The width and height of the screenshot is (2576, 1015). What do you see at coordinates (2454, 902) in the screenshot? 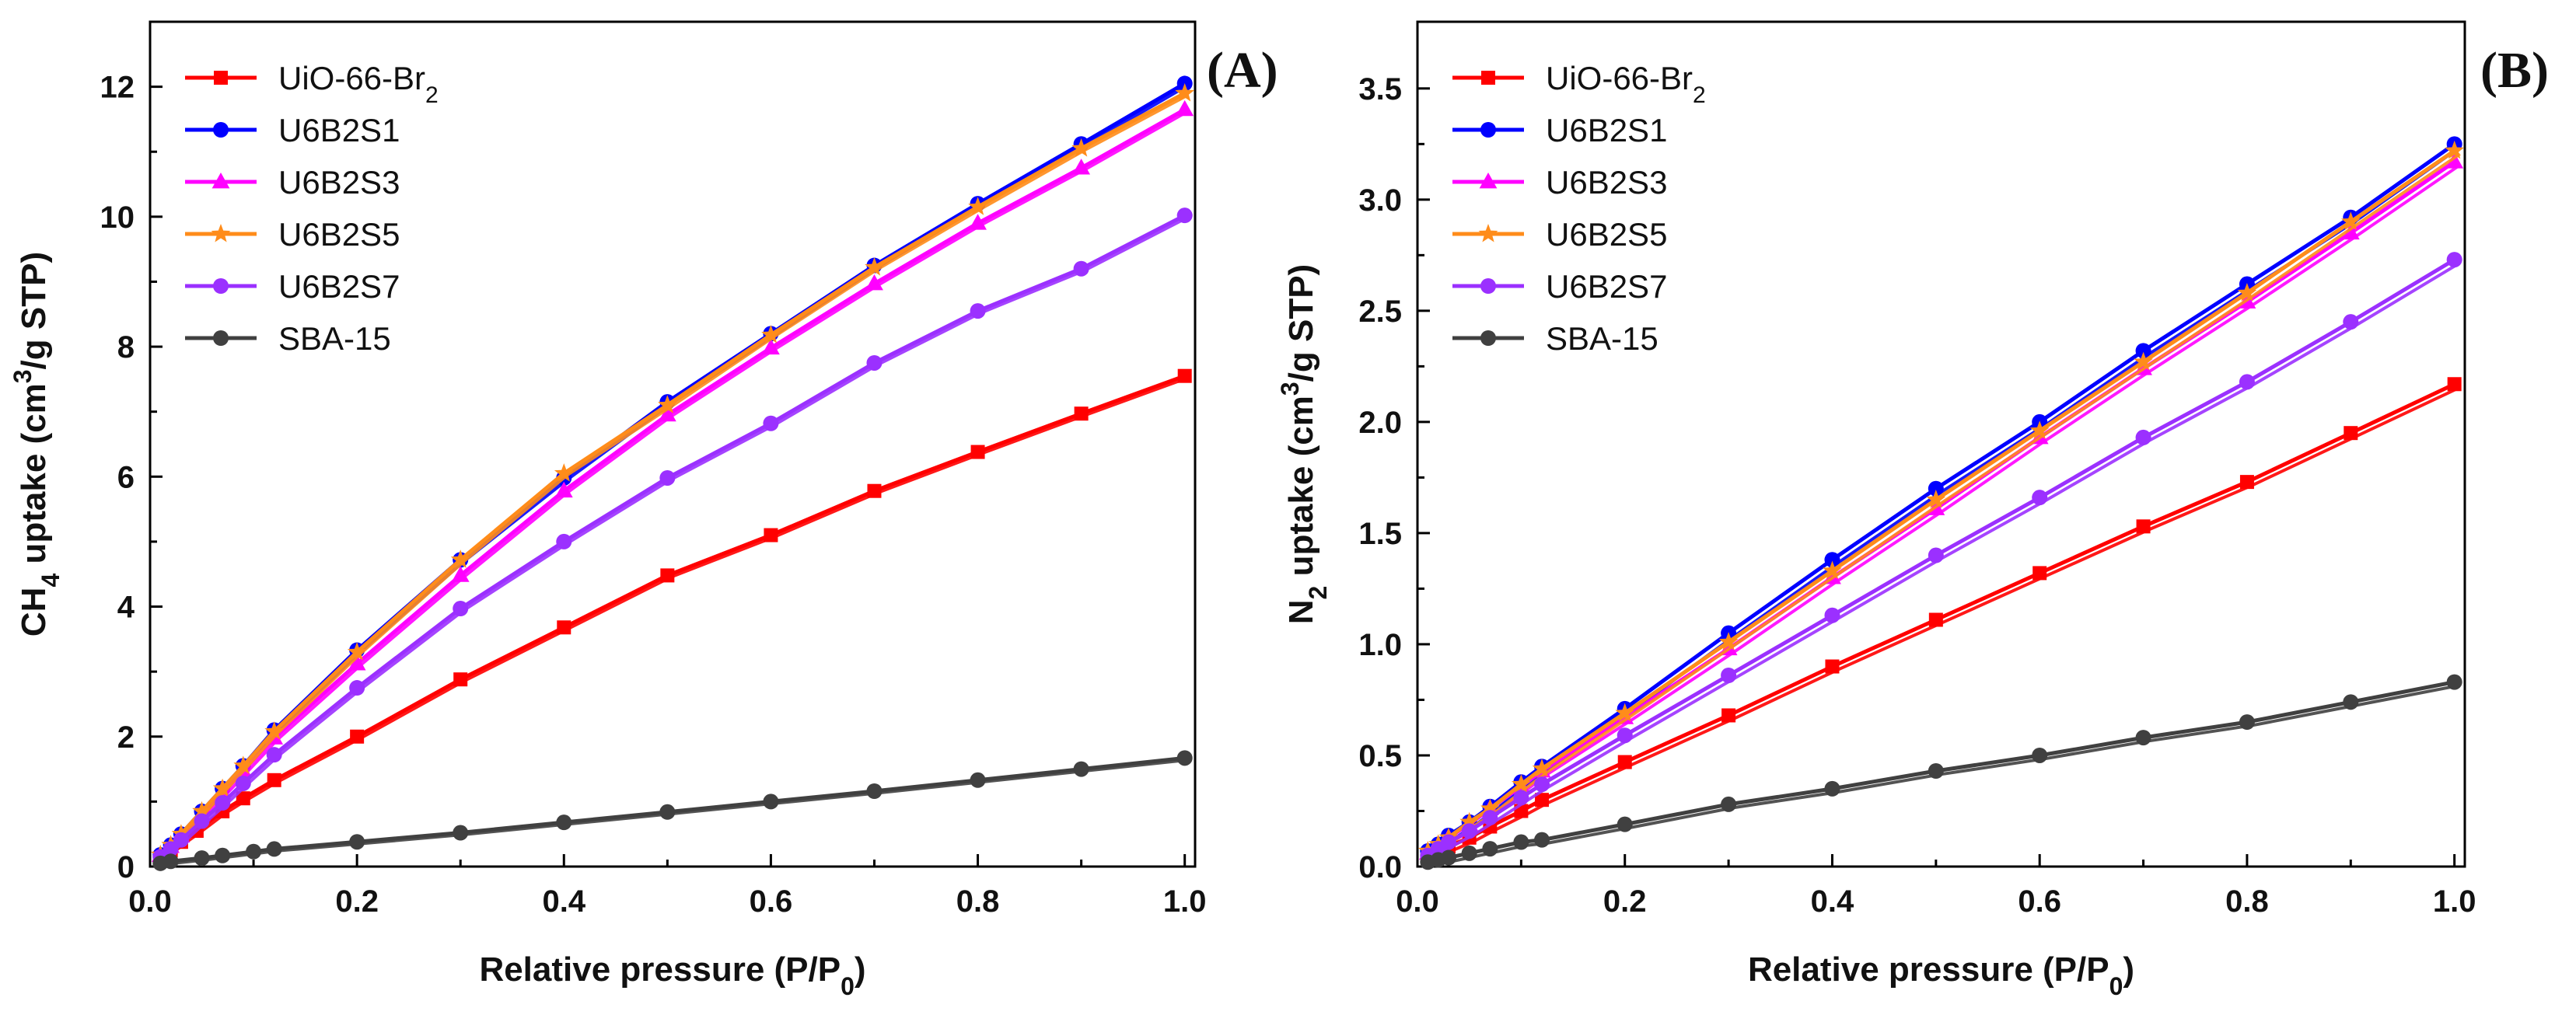
I see `x-tick-label: 1.0` at bounding box center [2454, 902].